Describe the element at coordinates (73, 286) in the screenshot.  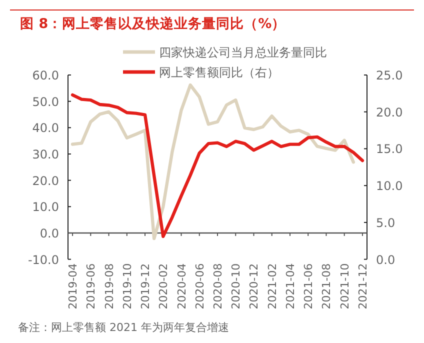
I see `x-tick-label: 2019-04` at that location.